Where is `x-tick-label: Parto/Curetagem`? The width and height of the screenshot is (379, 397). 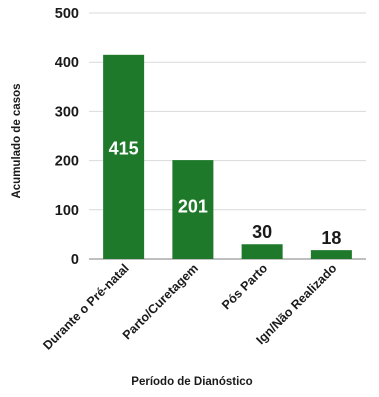 x-tick-label: Parto/Curetagem is located at coordinates (160, 301).